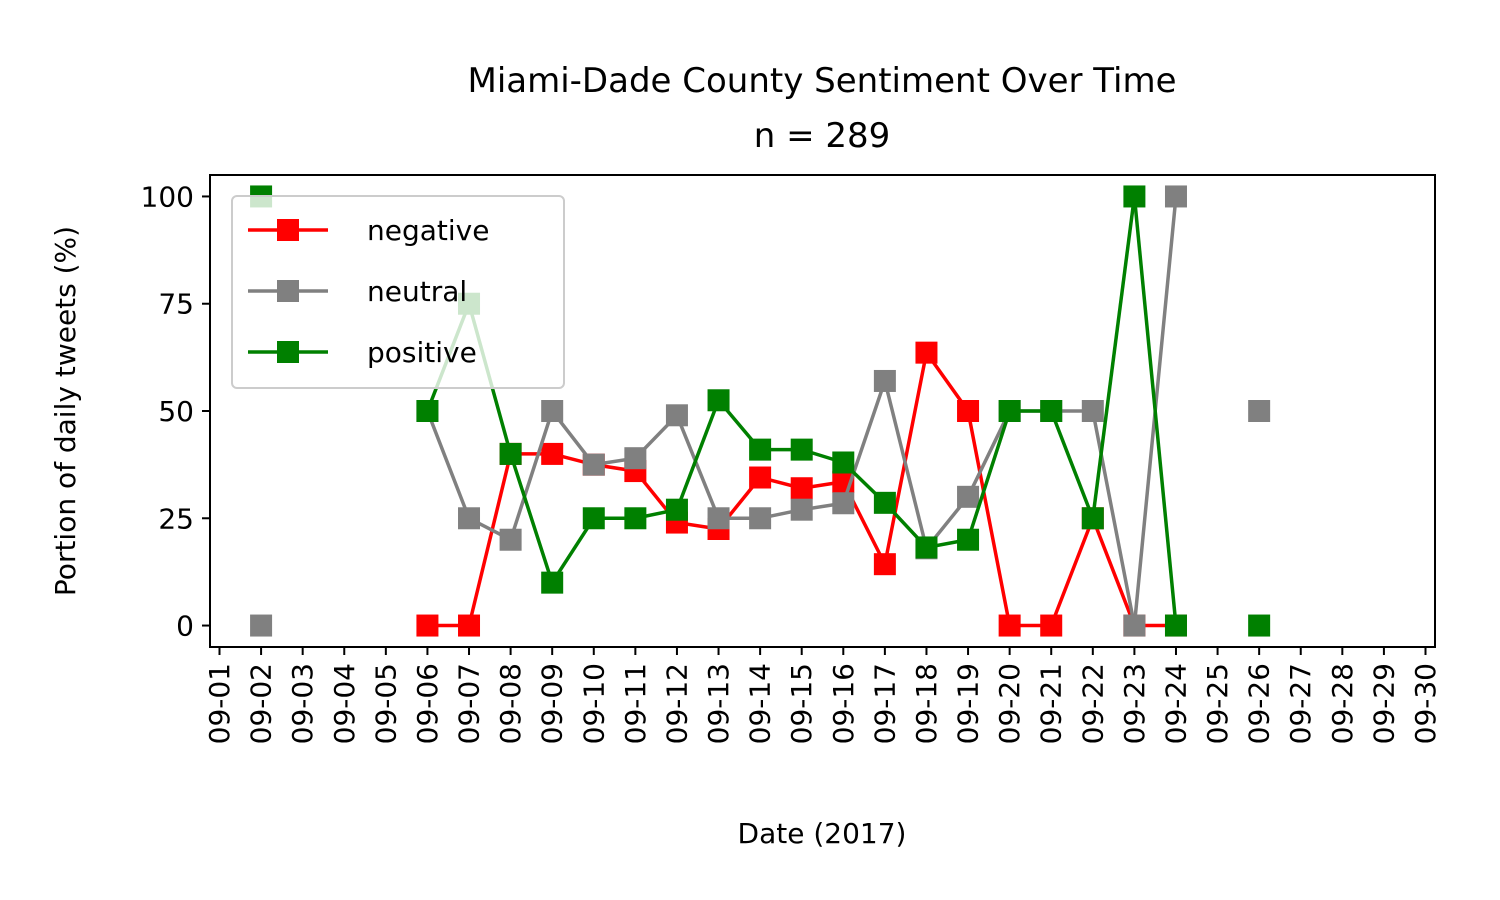 The image size is (1500, 900). What do you see at coordinates (801, 703) in the screenshot?
I see `x-tick-label: 09-15` at bounding box center [801, 703].